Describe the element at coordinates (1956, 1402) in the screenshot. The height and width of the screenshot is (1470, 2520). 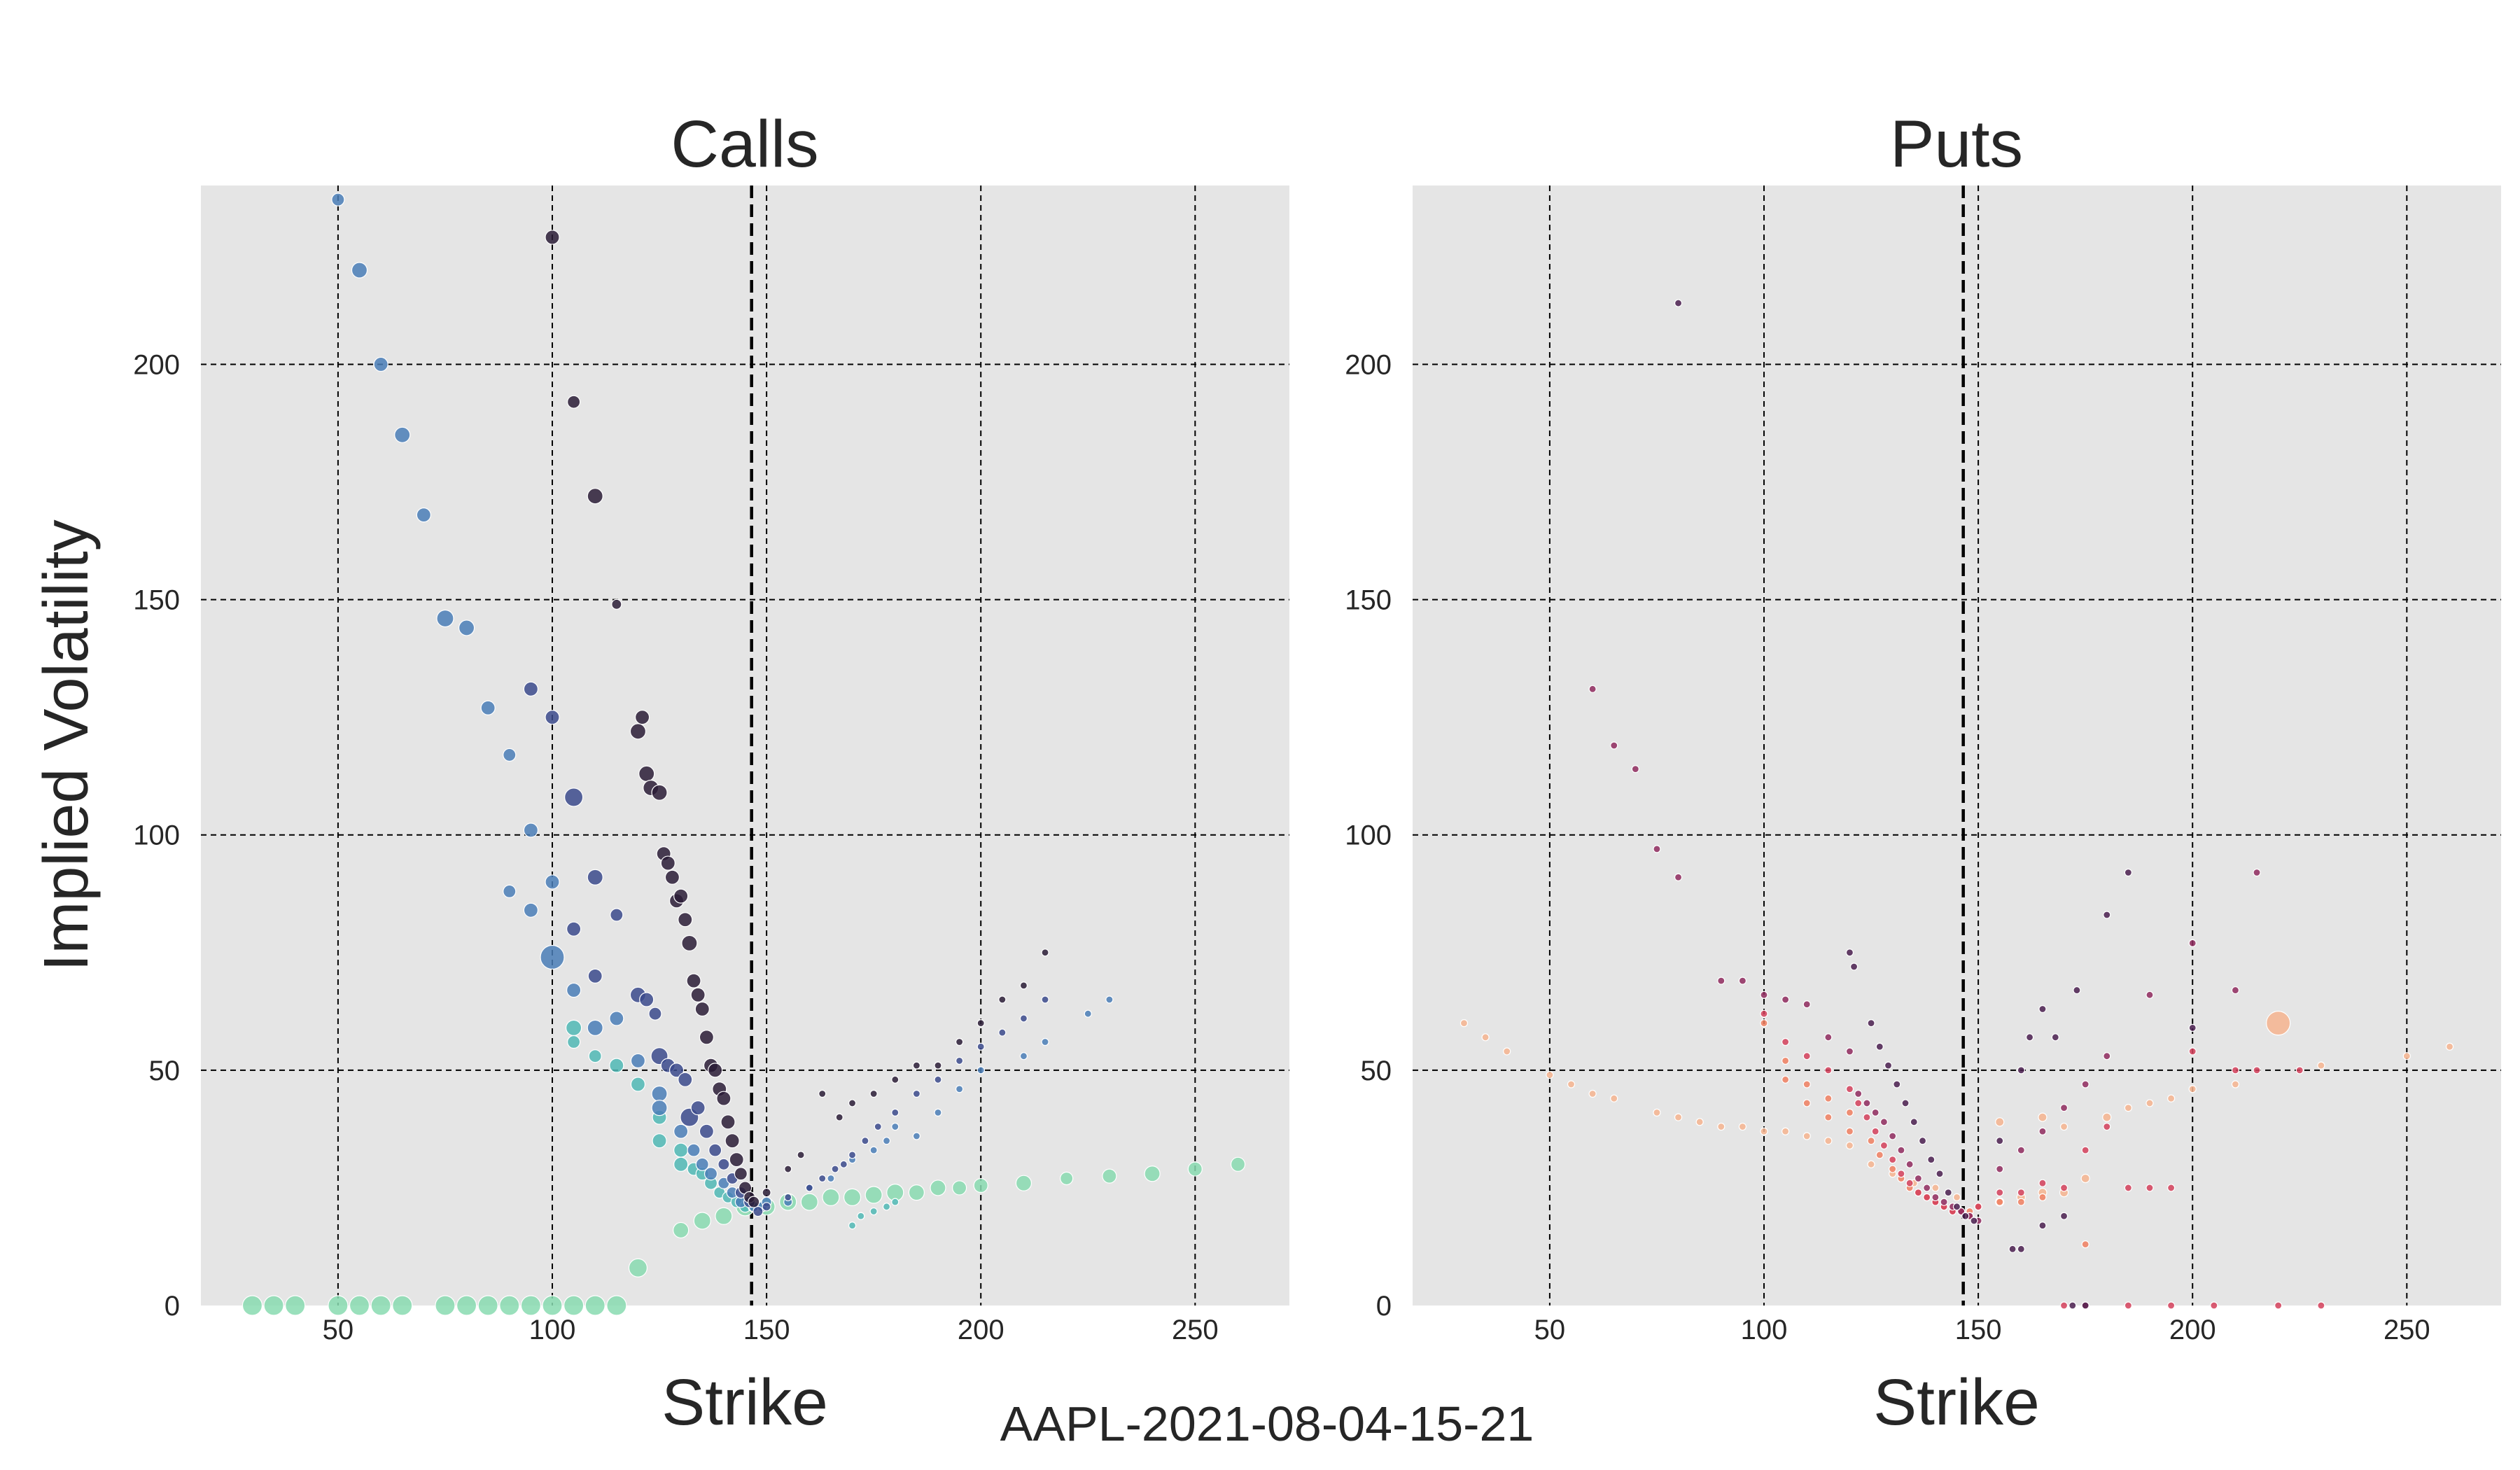
I see `puts-xlabel: Strike` at that location.